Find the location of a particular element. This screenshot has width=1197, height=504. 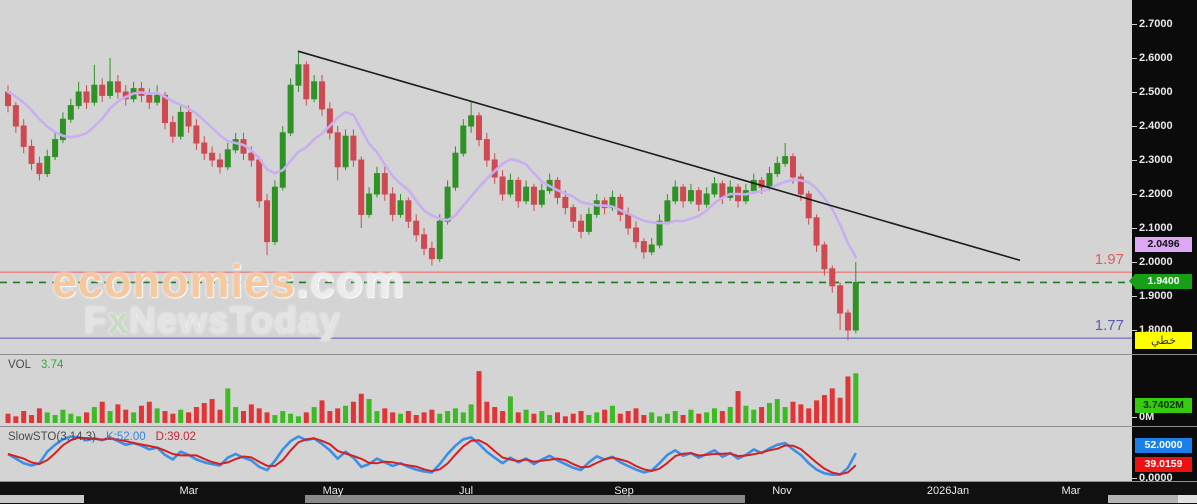

volume-value-badge: 3.7402M is located at coordinates (1163, 405).